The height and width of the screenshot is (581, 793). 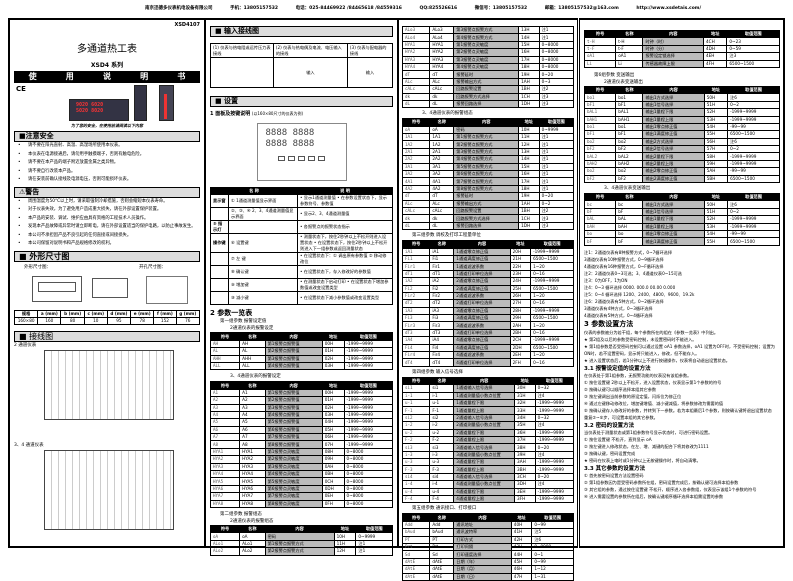 What do you see at coordinates (107, 337) in the screenshot?
I see `wiring-heading: ■ 接线图` at bounding box center [107, 337].